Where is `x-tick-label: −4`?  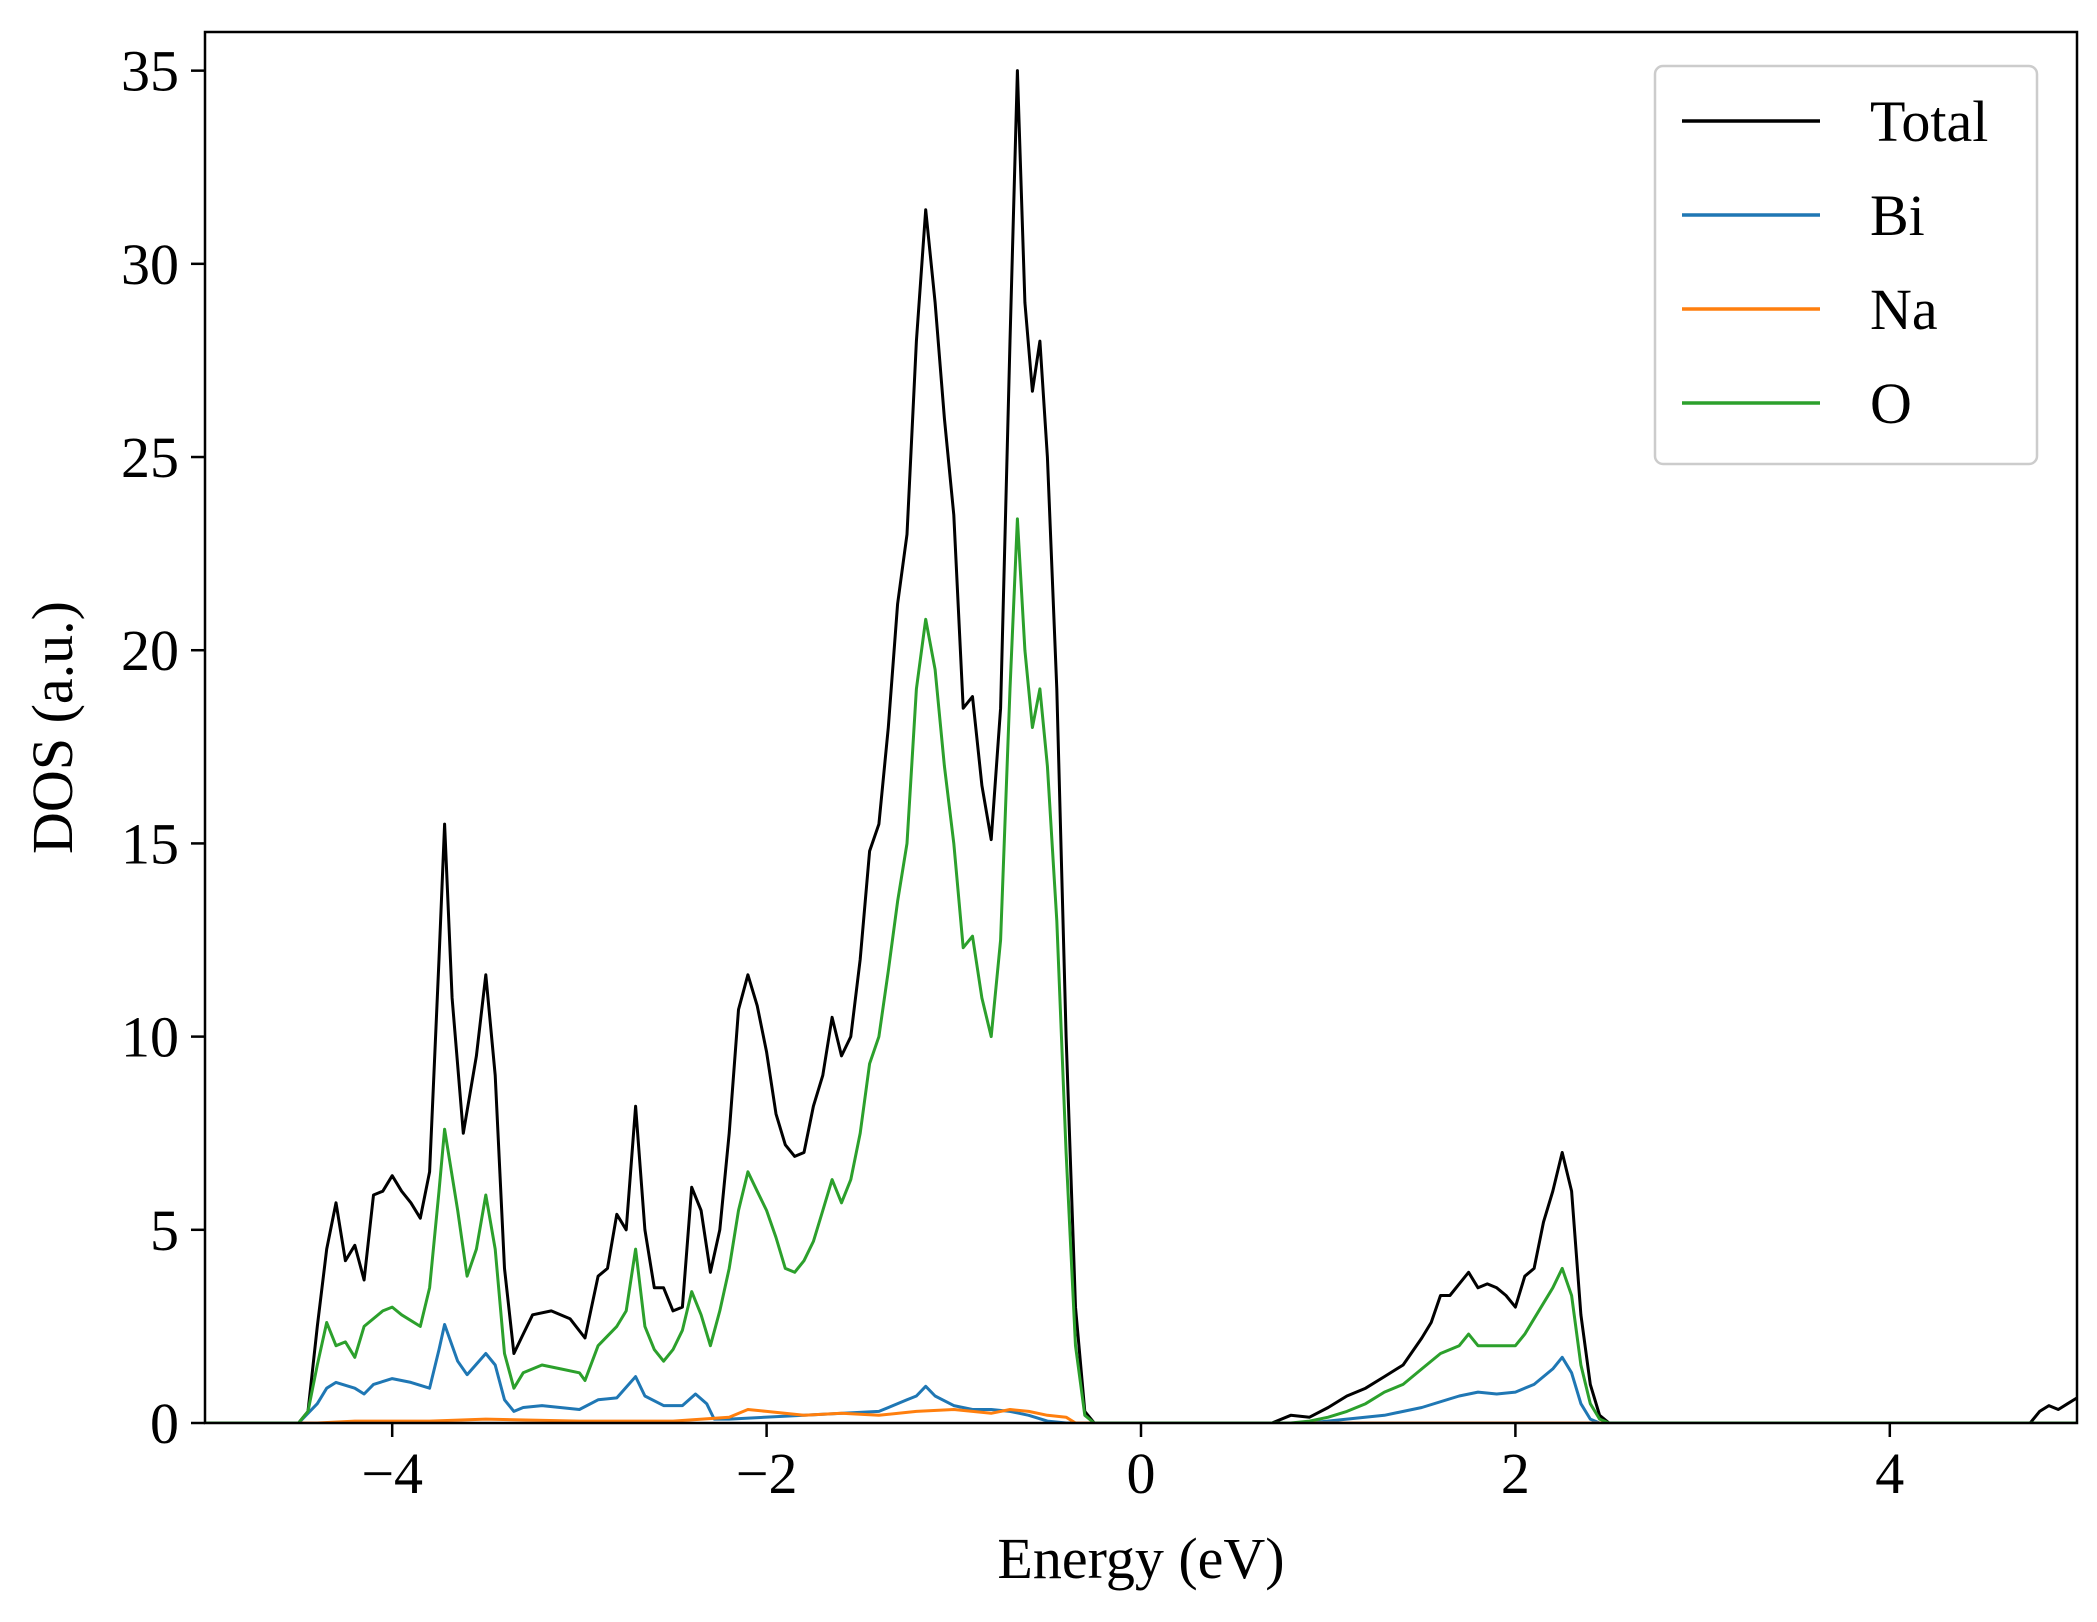 x-tick-label: −4 is located at coordinates (392, 1473).